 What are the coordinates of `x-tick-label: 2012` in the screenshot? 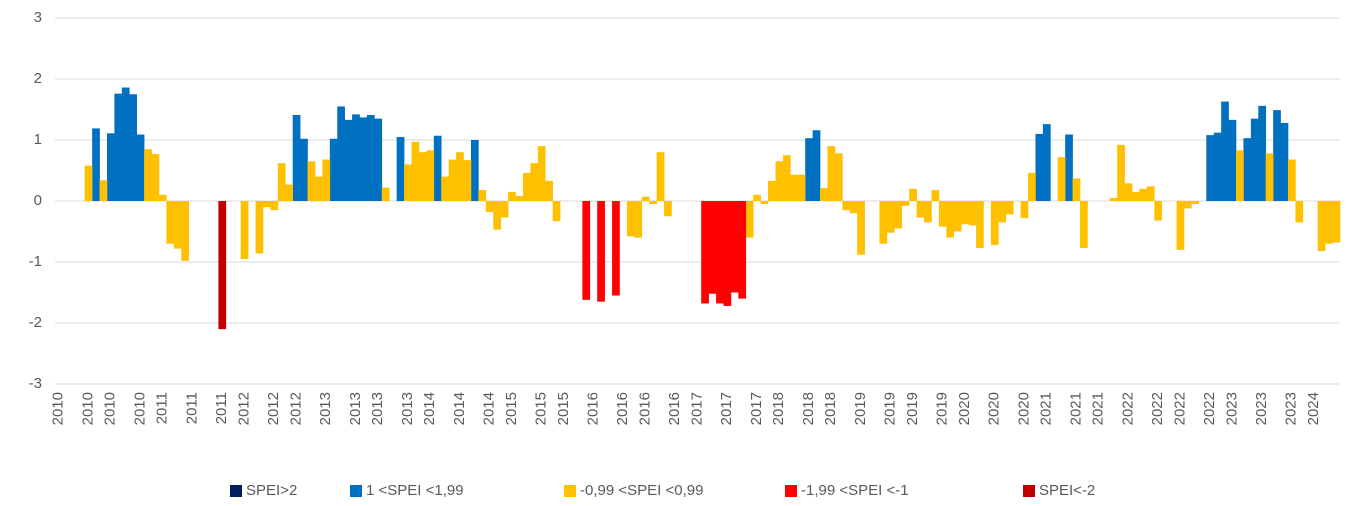 It's located at (243, 408).